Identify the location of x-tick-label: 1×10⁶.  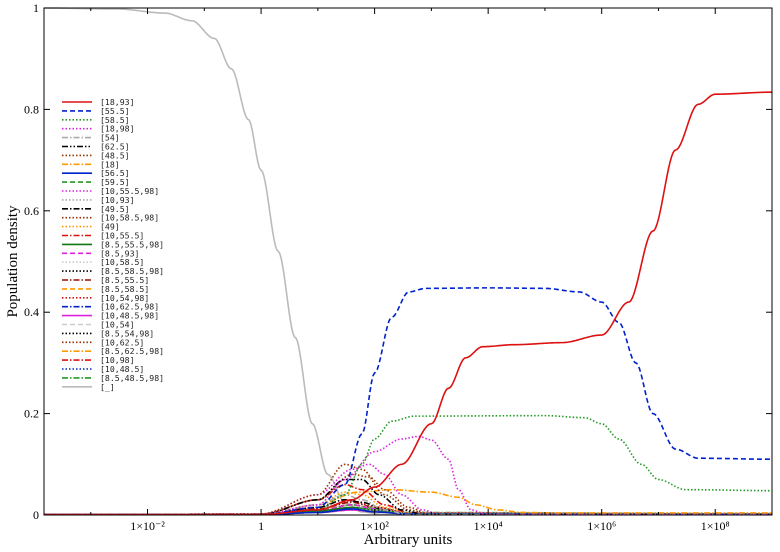
(601, 526).